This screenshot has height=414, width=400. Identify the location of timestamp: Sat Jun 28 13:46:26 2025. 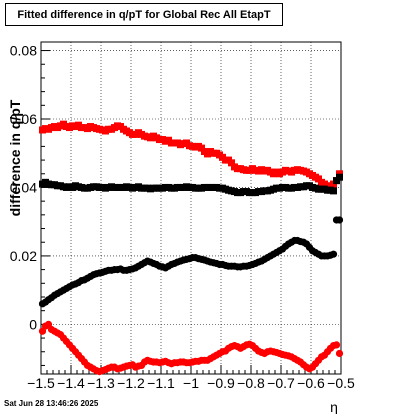
(51, 403).